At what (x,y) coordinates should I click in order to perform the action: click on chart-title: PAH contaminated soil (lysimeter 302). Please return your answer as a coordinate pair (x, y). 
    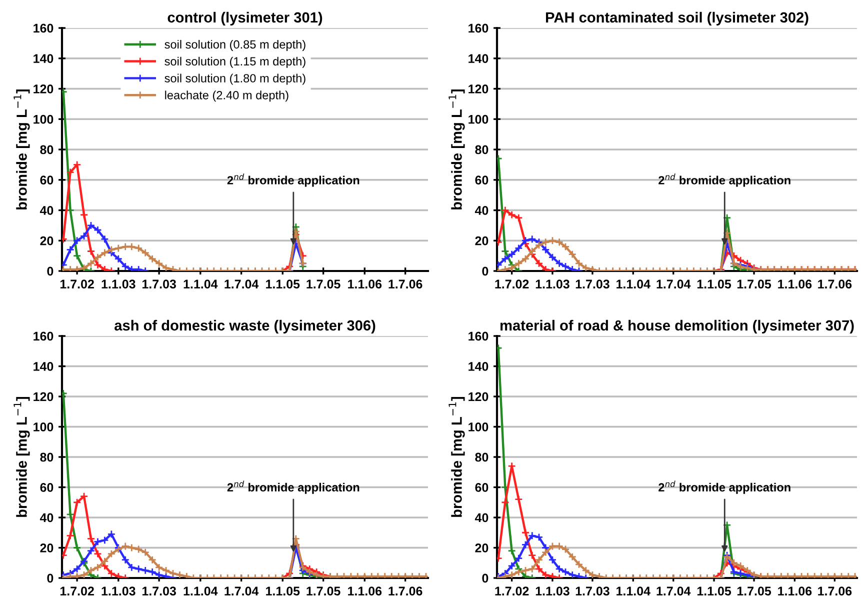
    Looking at the image, I should click on (677, 19).